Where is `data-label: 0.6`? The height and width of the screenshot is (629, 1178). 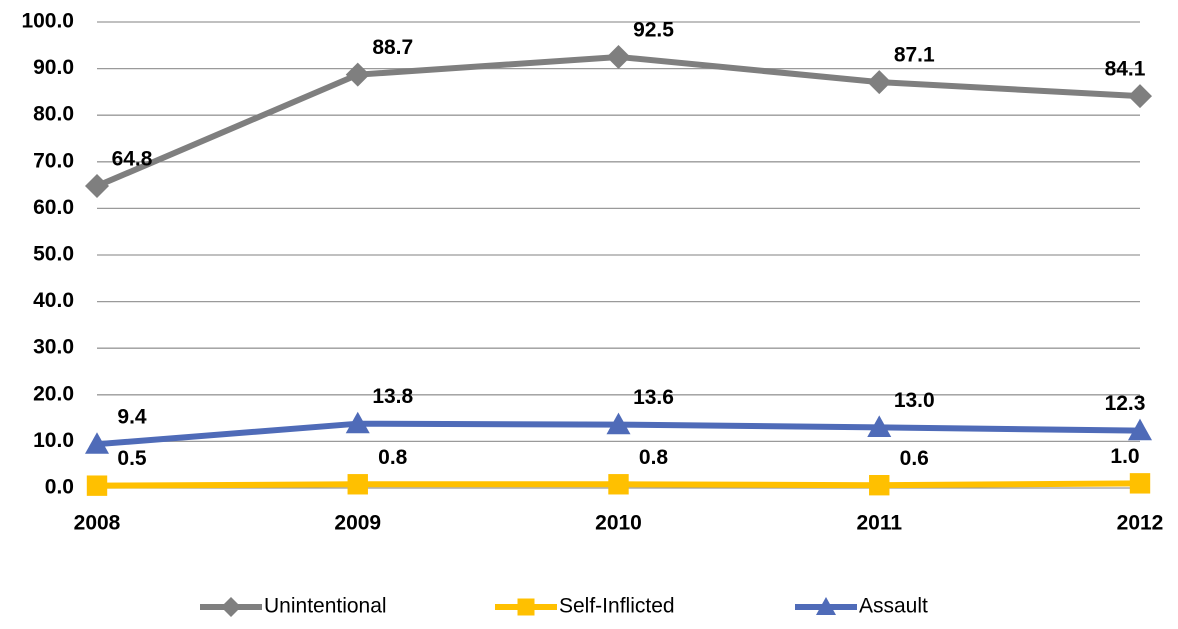
data-label: 0.6 is located at coordinates (914, 458).